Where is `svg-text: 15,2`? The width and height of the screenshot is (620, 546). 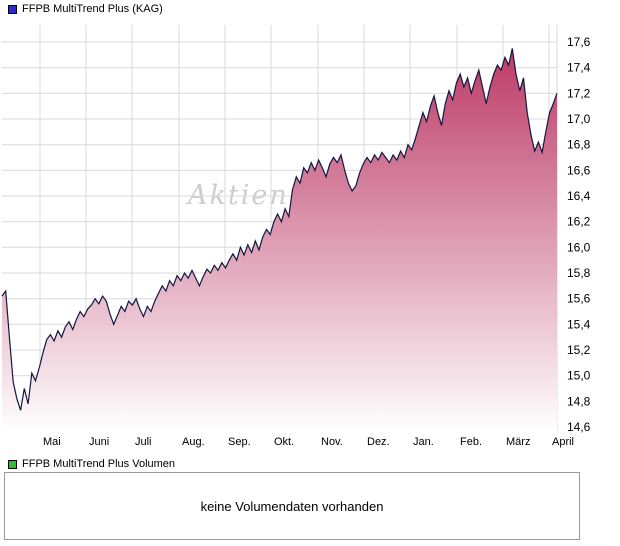 svg-text: 15,2 is located at coordinates (579, 350).